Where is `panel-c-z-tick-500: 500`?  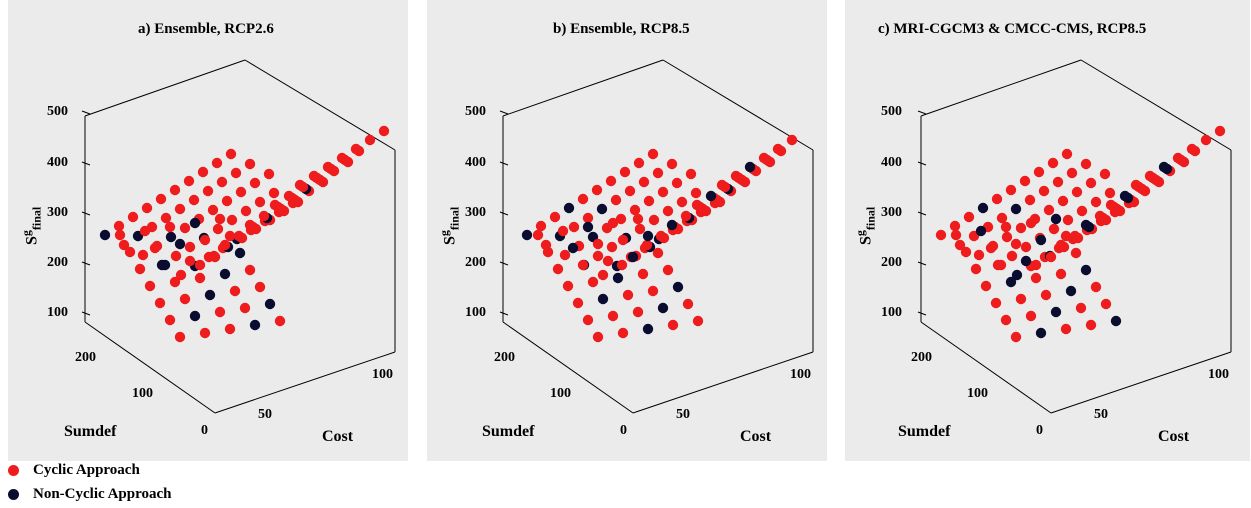 panel-c-z-tick-500: 500 is located at coordinates (891, 111).